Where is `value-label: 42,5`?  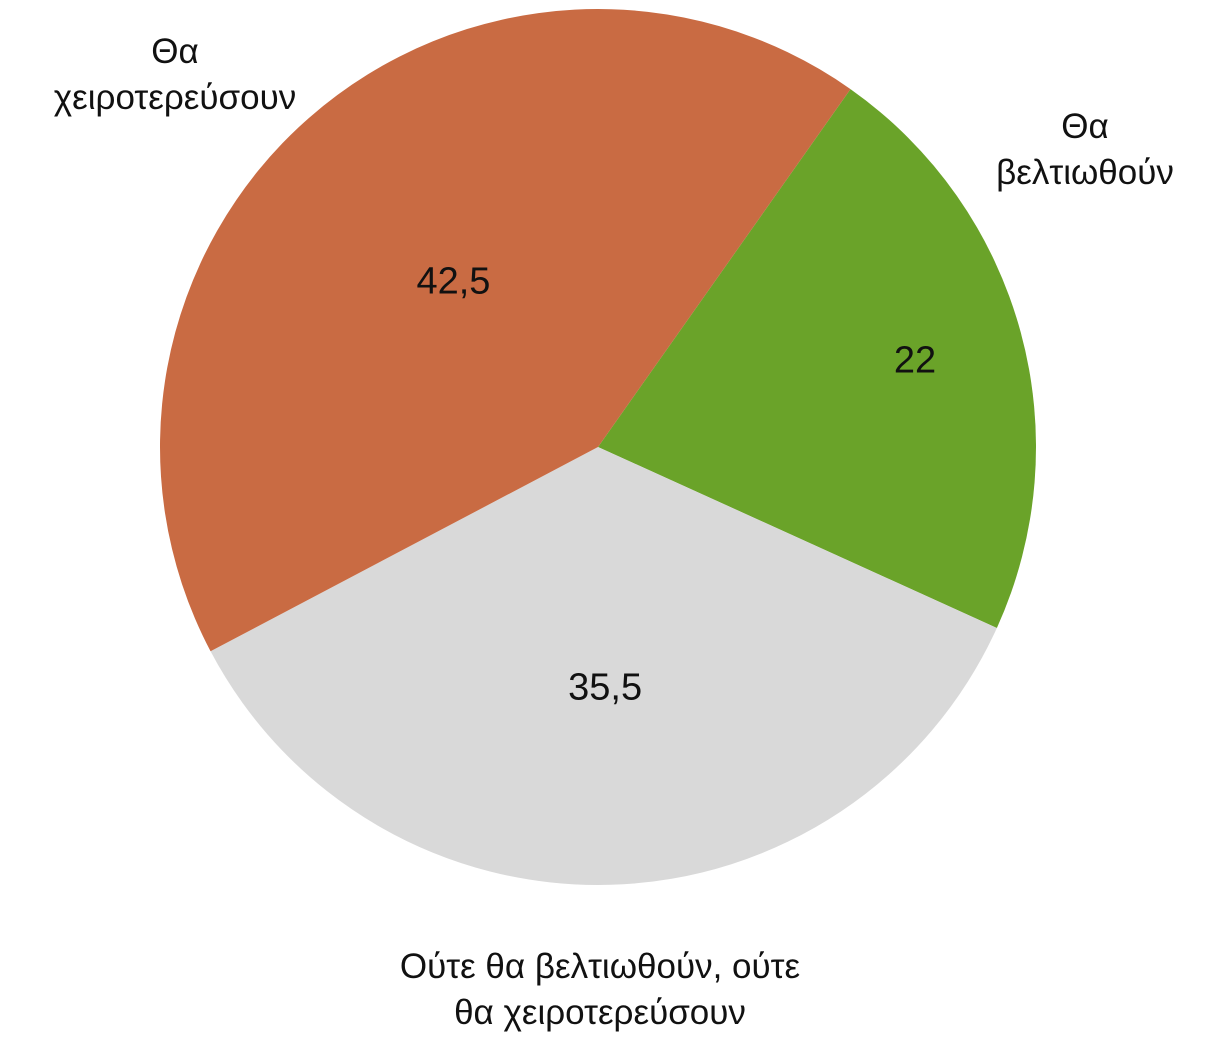
value-label: 42,5 is located at coordinates (453, 281).